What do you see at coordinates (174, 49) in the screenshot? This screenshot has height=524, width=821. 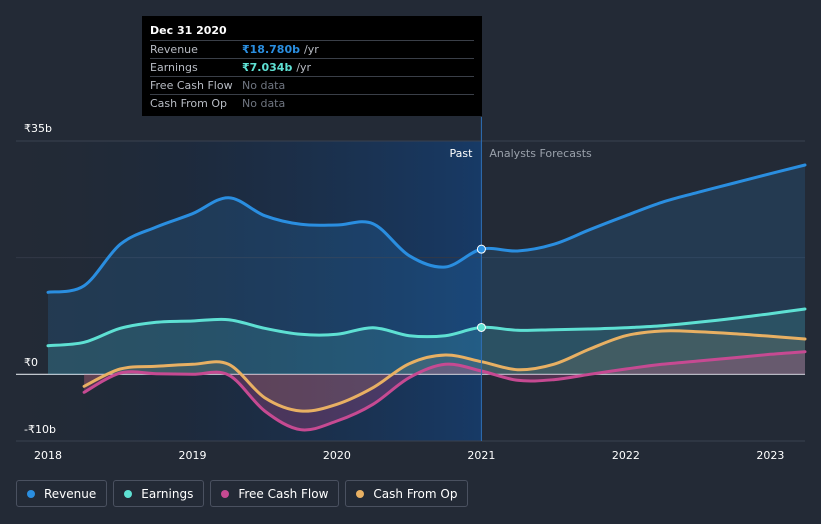 I see `tooltip-label: Revenue` at bounding box center [174, 49].